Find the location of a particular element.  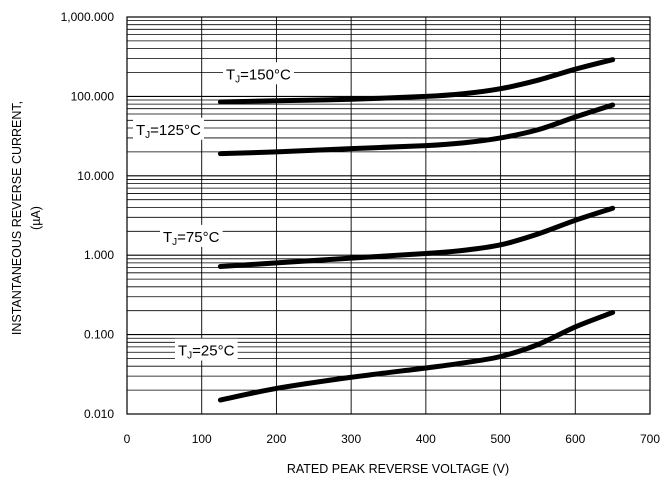

y-axis-title-line1: INSTANTANEOUS REVERSE CURRENT, is located at coordinates (17, 218).